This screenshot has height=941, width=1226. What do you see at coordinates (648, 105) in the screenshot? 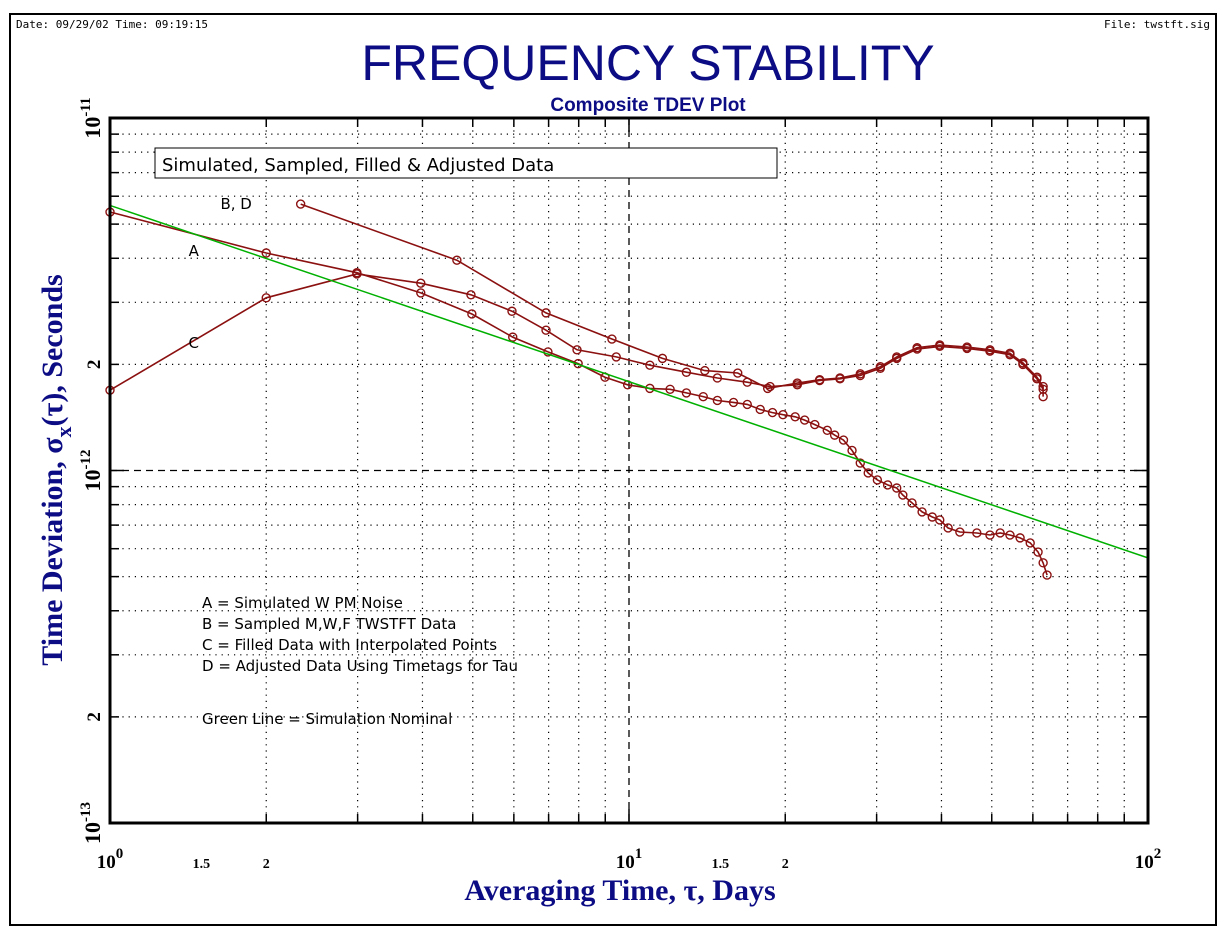
I see `chart-subtitle: Composite TDEV Plot` at bounding box center [648, 105].